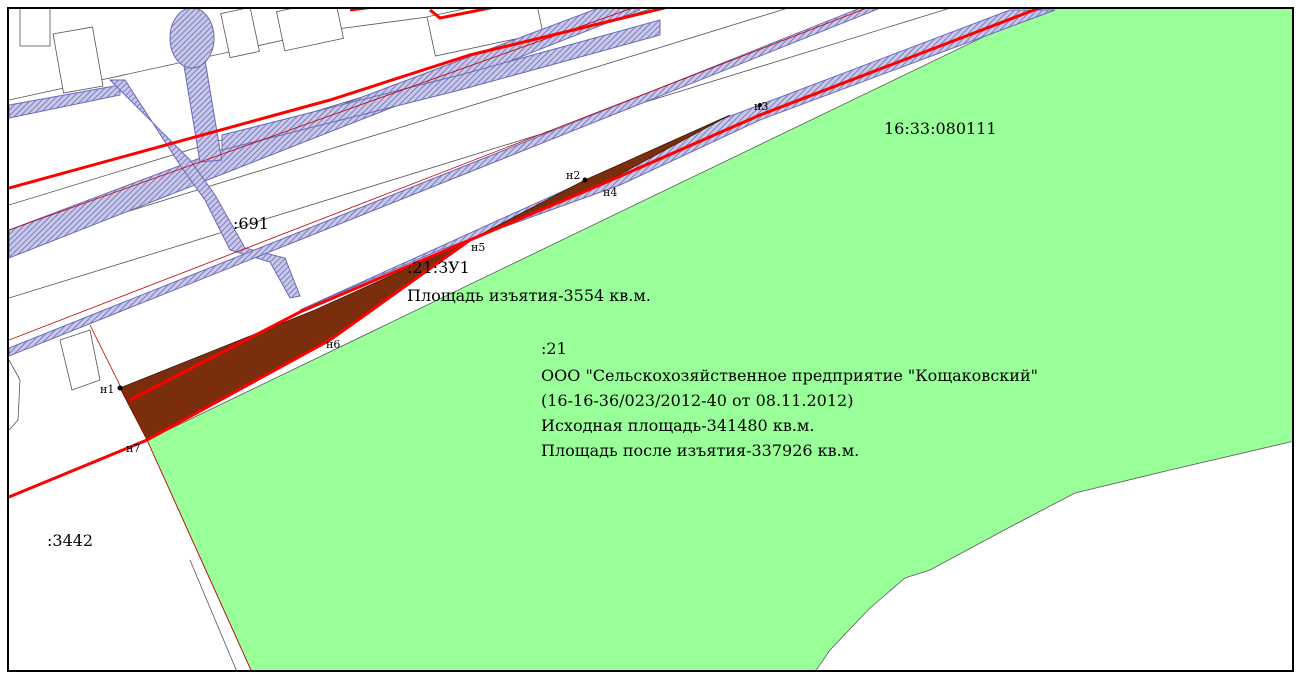  I want to click on utility-tank, so click(192, 39).